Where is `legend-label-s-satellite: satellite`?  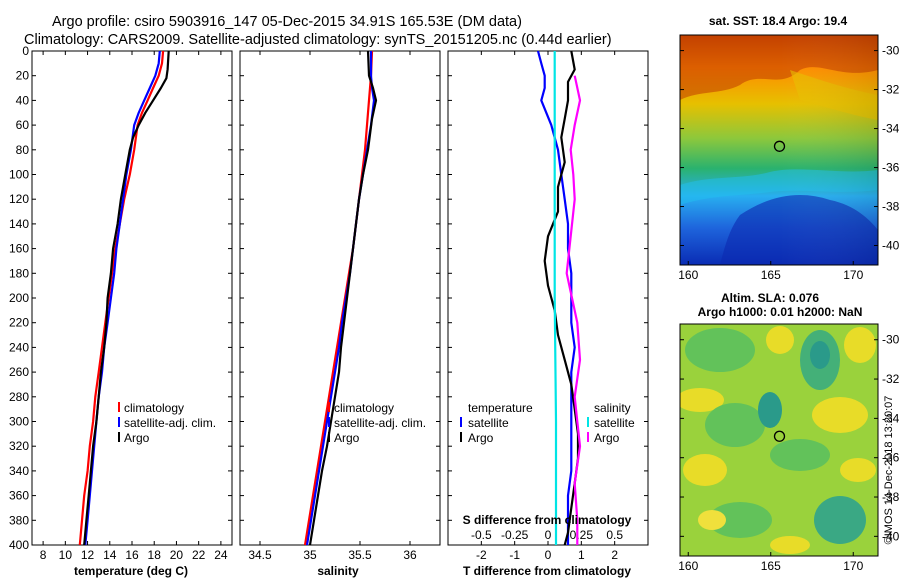
legend-label-s-satellite: satellite is located at coordinates (614, 423).